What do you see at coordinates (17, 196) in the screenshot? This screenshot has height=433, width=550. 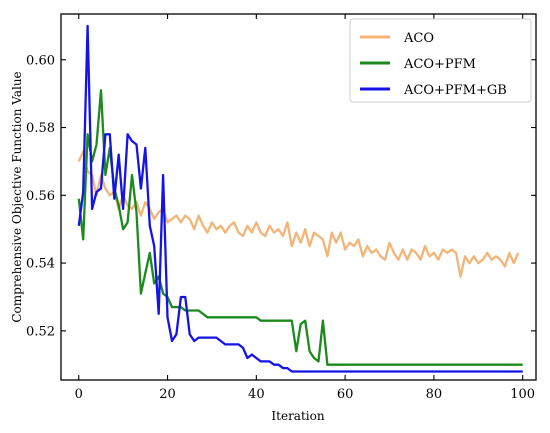 I see `y-axis-title: Comprehensive Objective Function Value` at bounding box center [17, 196].